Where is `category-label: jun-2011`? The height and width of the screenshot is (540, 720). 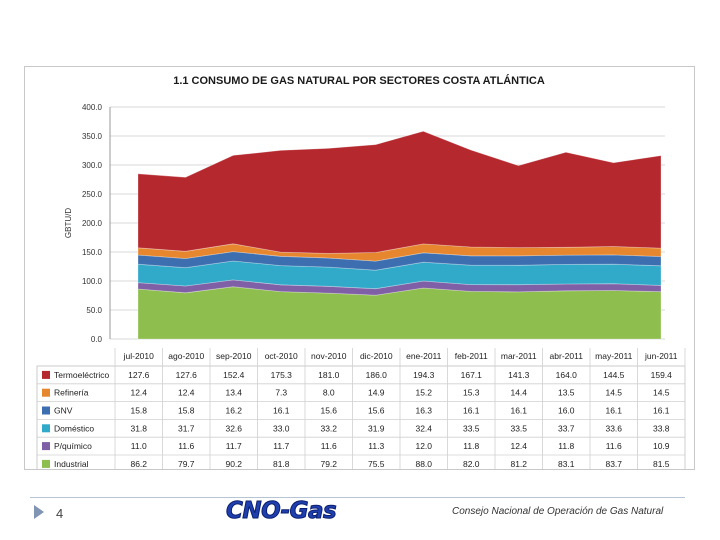 category-label: jun-2011 is located at coordinates (661, 356).